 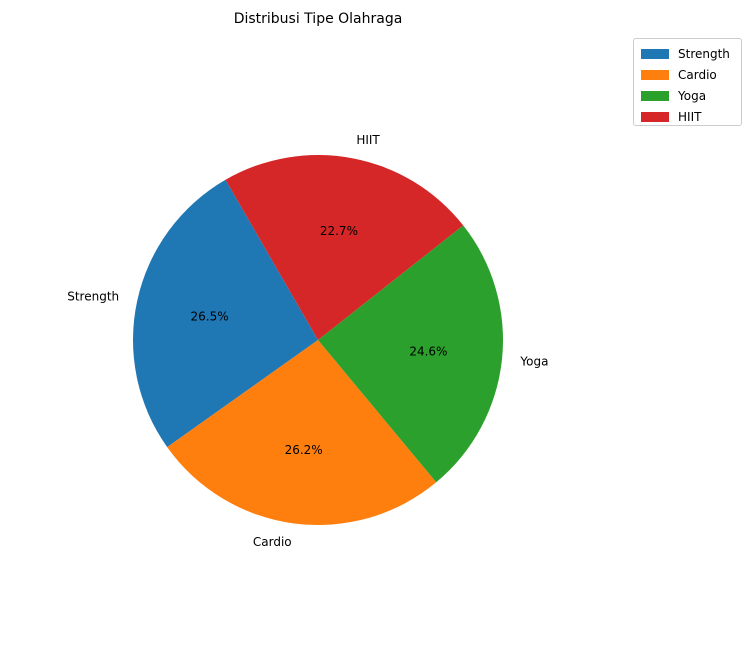 What do you see at coordinates (318, 19) in the screenshot?
I see `chart-title: Distribusi Tipe Olahraga` at bounding box center [318, 19].